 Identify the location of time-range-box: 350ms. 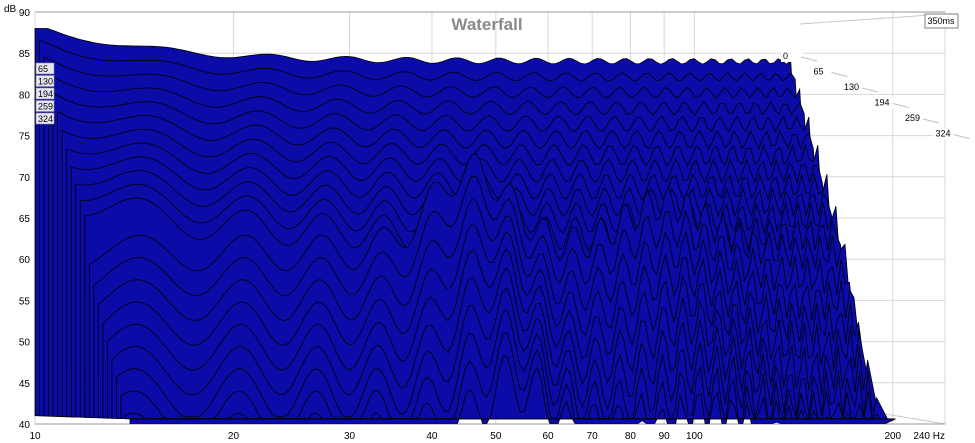
(941, 21).